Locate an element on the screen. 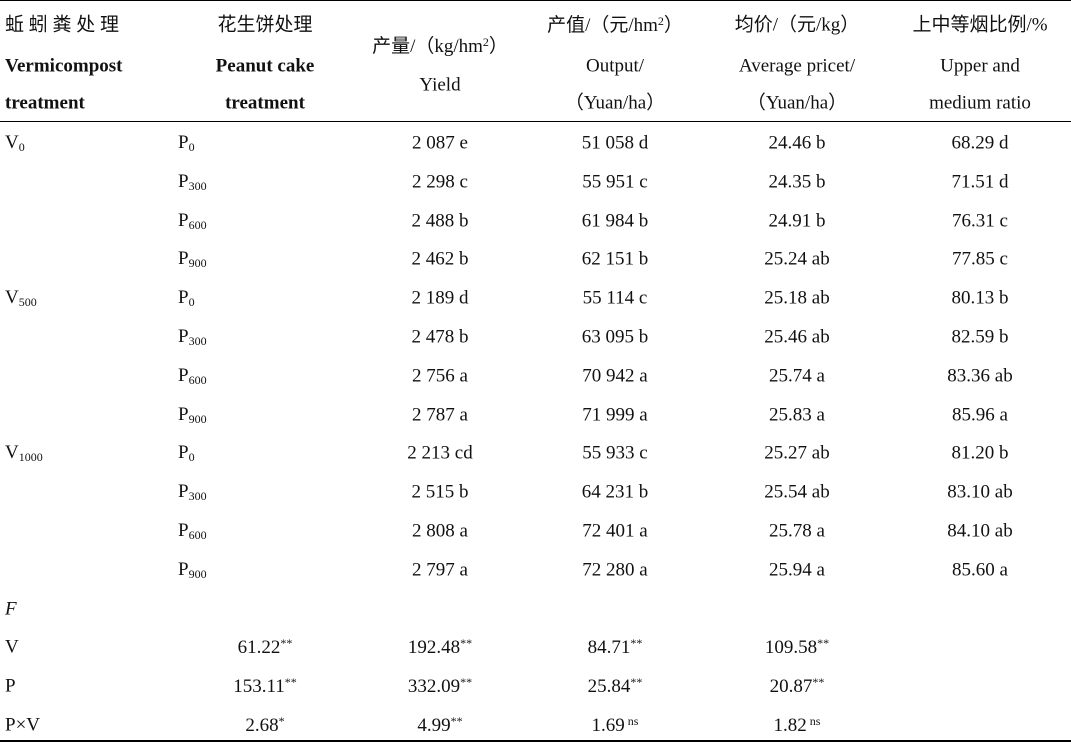  header-text: 蚯 蚓 粪 处 理 is located at coordinates (62, 25).